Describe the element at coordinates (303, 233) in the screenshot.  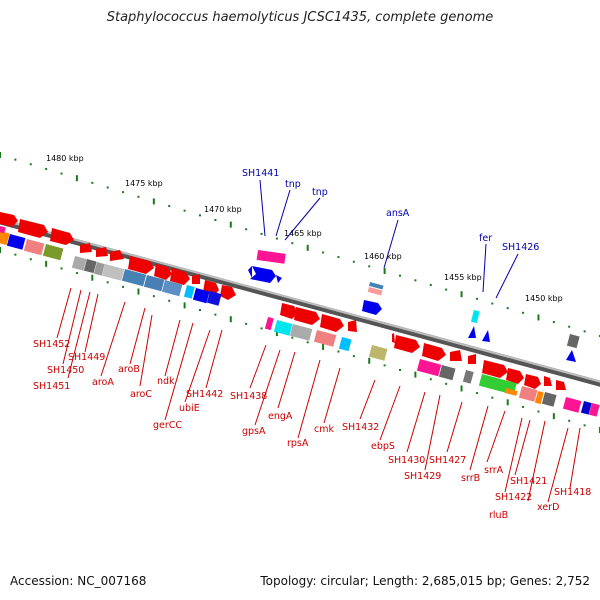
I see `scale-label: 1465 kbp` at that location.